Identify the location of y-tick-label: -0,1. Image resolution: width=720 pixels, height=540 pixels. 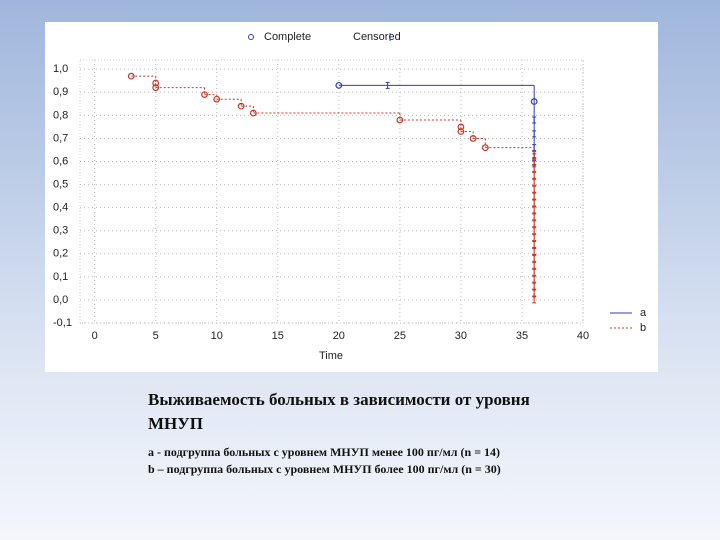
(62, 323).